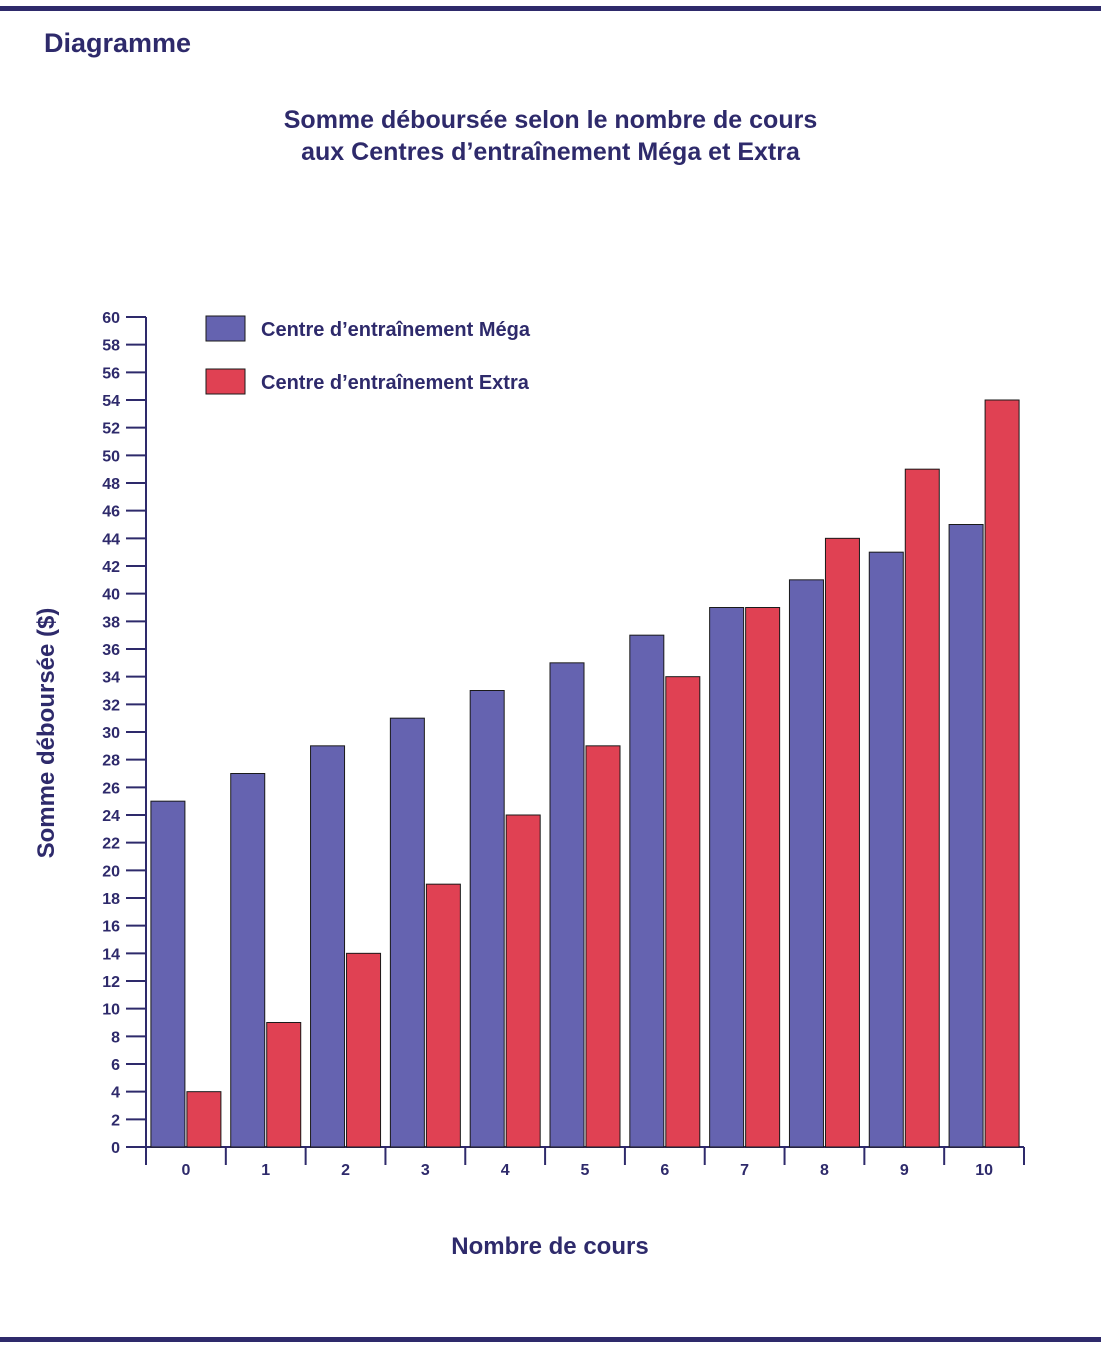 This screenshot has width=1101, height=1345. Describe the element at coordinates (111, 484) in the screenshot. I see `y-tick-label-48: 48` at that location.